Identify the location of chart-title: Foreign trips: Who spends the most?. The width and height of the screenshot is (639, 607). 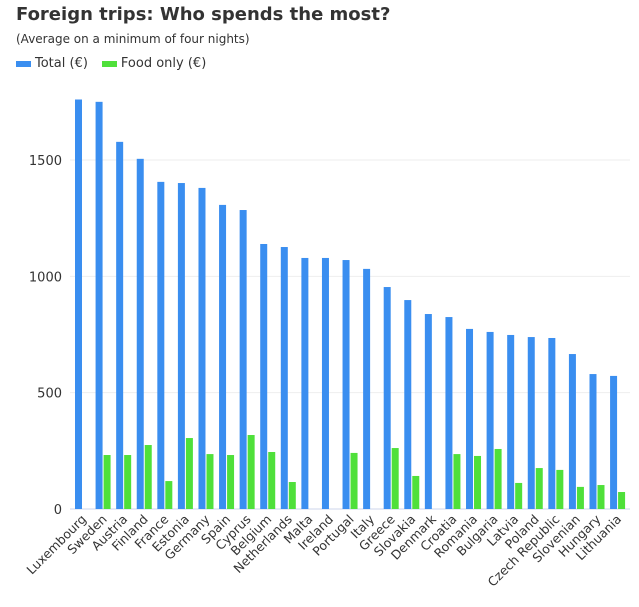
(203, 14).